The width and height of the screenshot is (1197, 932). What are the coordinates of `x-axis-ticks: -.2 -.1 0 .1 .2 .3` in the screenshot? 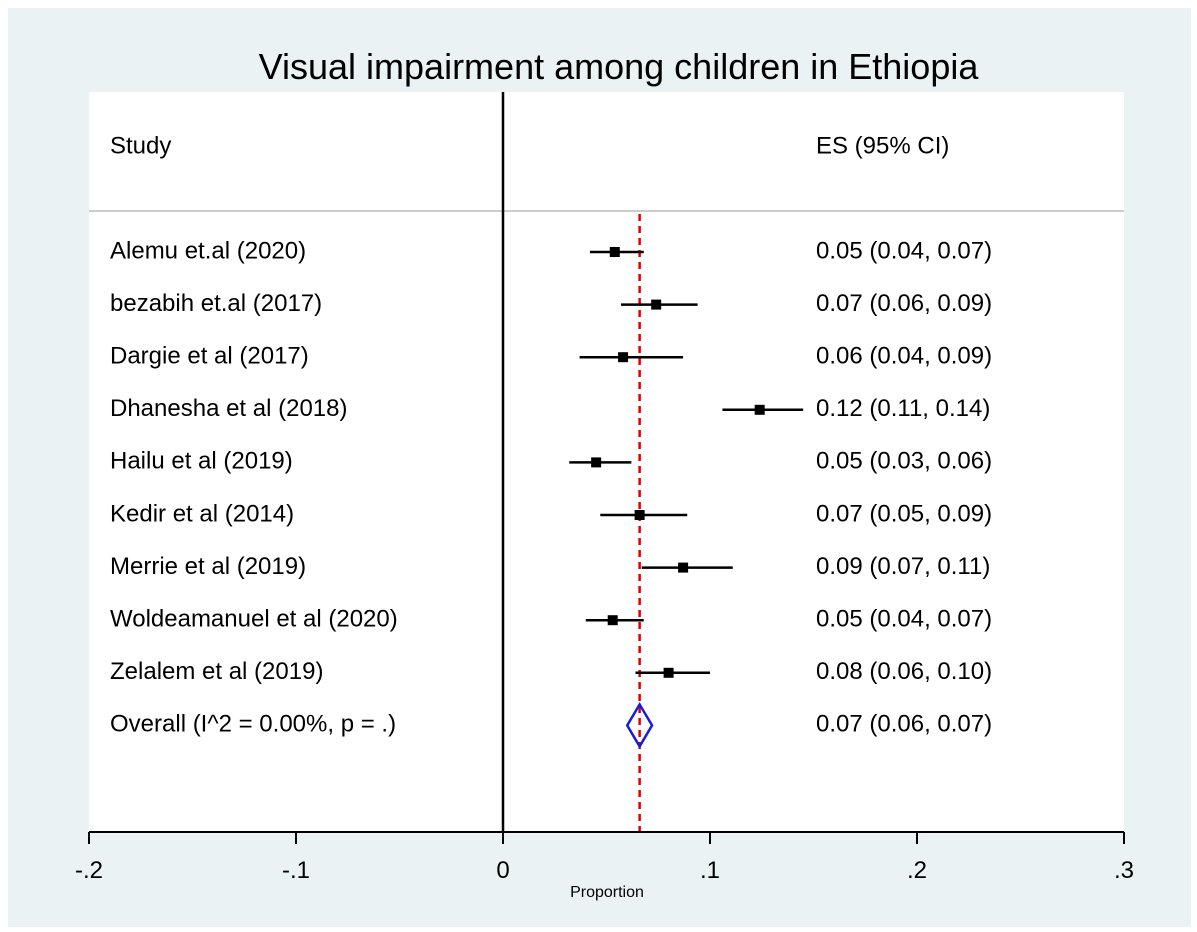 It's located at (604, 858).